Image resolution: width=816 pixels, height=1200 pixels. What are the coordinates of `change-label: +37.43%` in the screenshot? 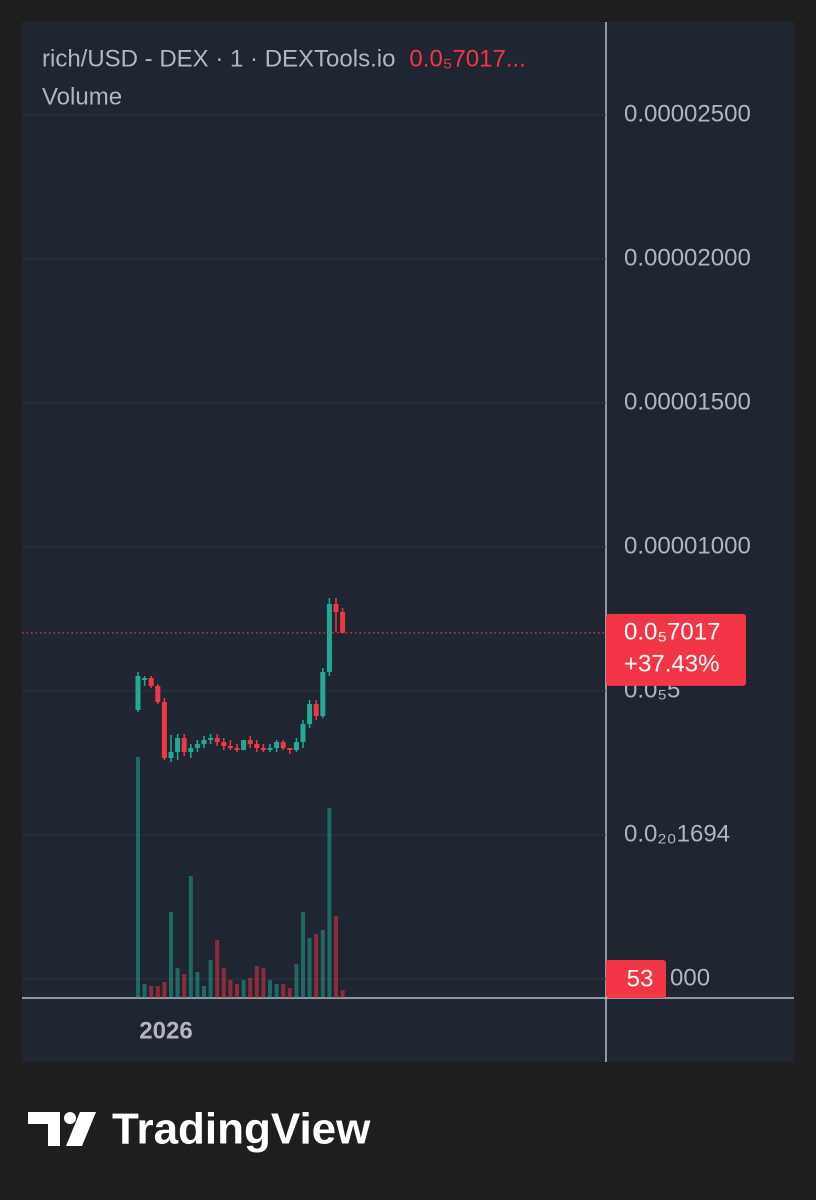 It's located at (671, 663).